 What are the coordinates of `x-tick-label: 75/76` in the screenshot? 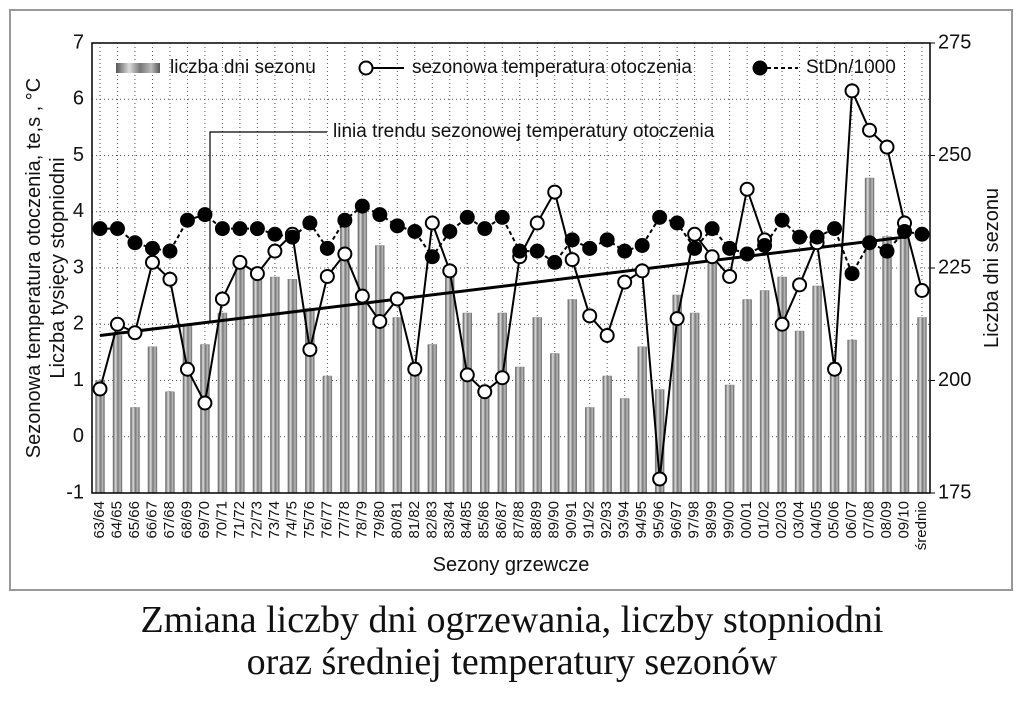 It's located at (309, 520).